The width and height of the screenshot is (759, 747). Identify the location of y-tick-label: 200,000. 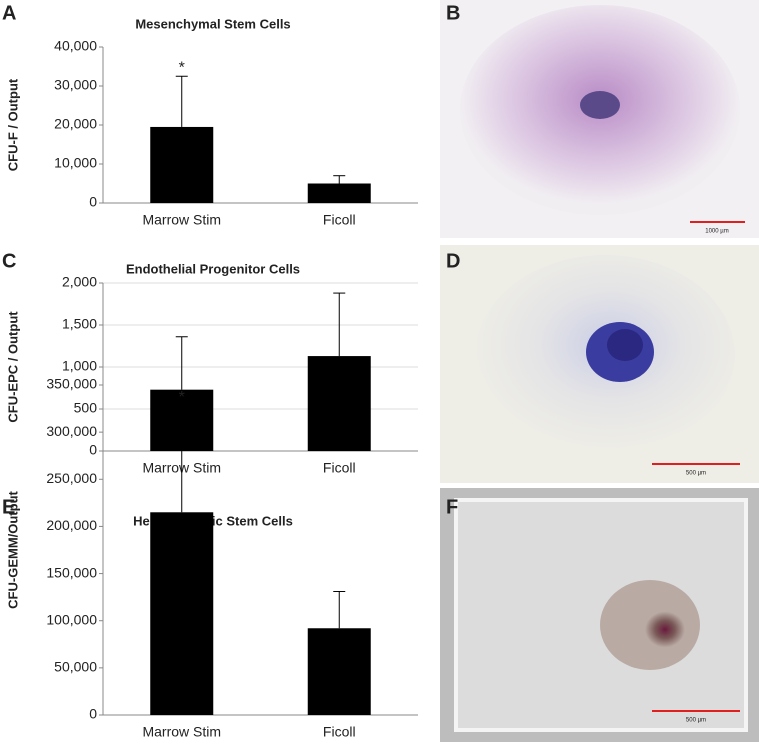
(71, 525).